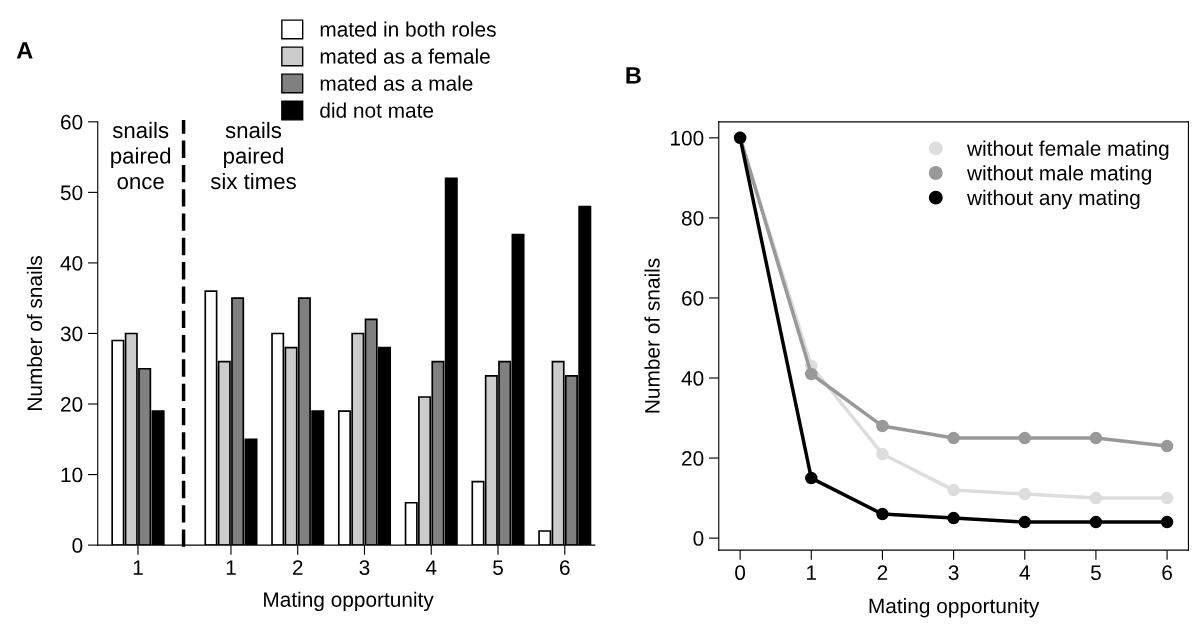  Describe the element at coordinates (377, 110) in the screenshot. I see `legend-label: did not mate` at that location.